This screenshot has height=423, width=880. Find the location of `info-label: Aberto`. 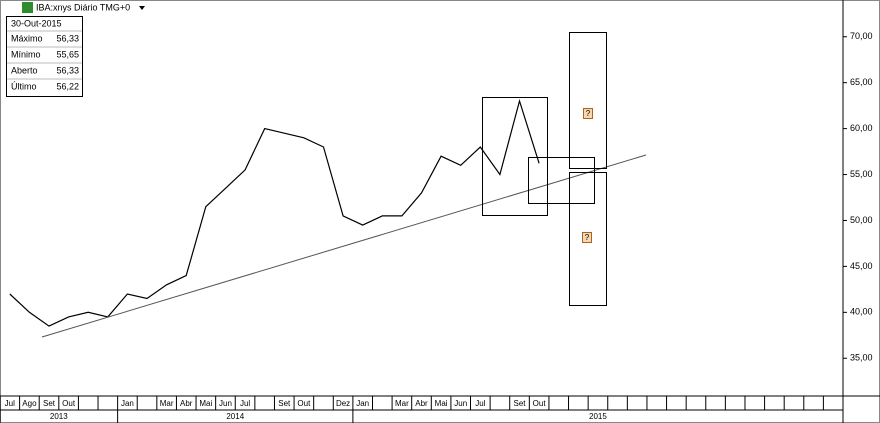

info-label: Aberto is located at coordinates (24, 70).